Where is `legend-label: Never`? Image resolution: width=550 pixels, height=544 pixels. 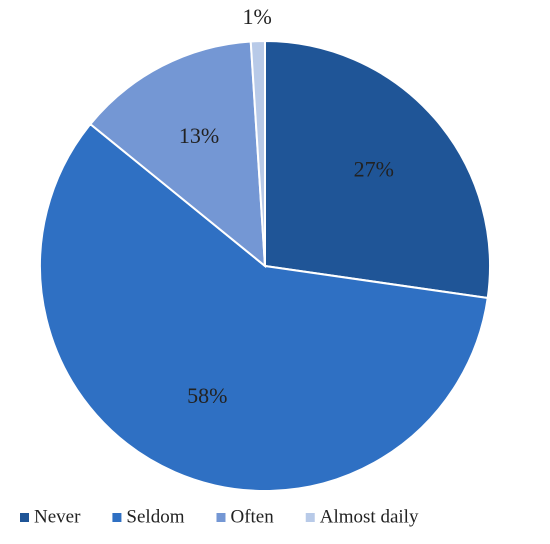 legend-label: Never is located at coordinates (57, 516).